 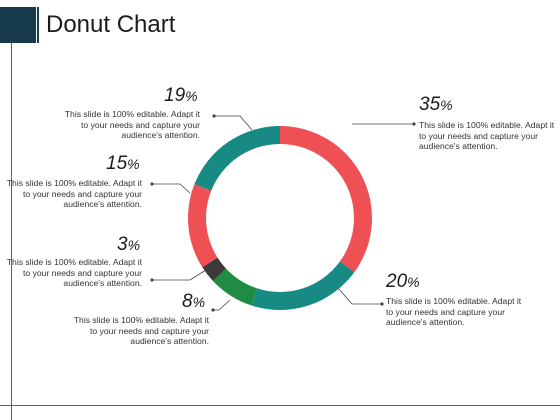 I want to click on donut-slice-15-percent, so click(x=203, y=226).